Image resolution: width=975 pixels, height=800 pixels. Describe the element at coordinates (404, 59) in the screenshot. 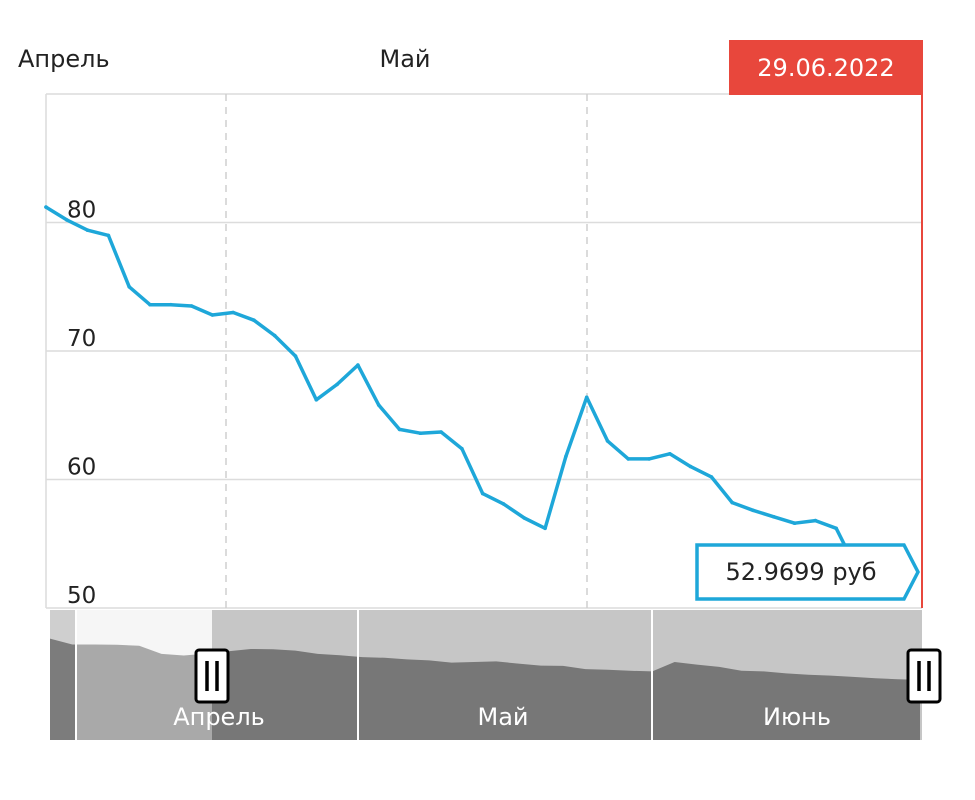

I see `month-label-top: Май` at that location.